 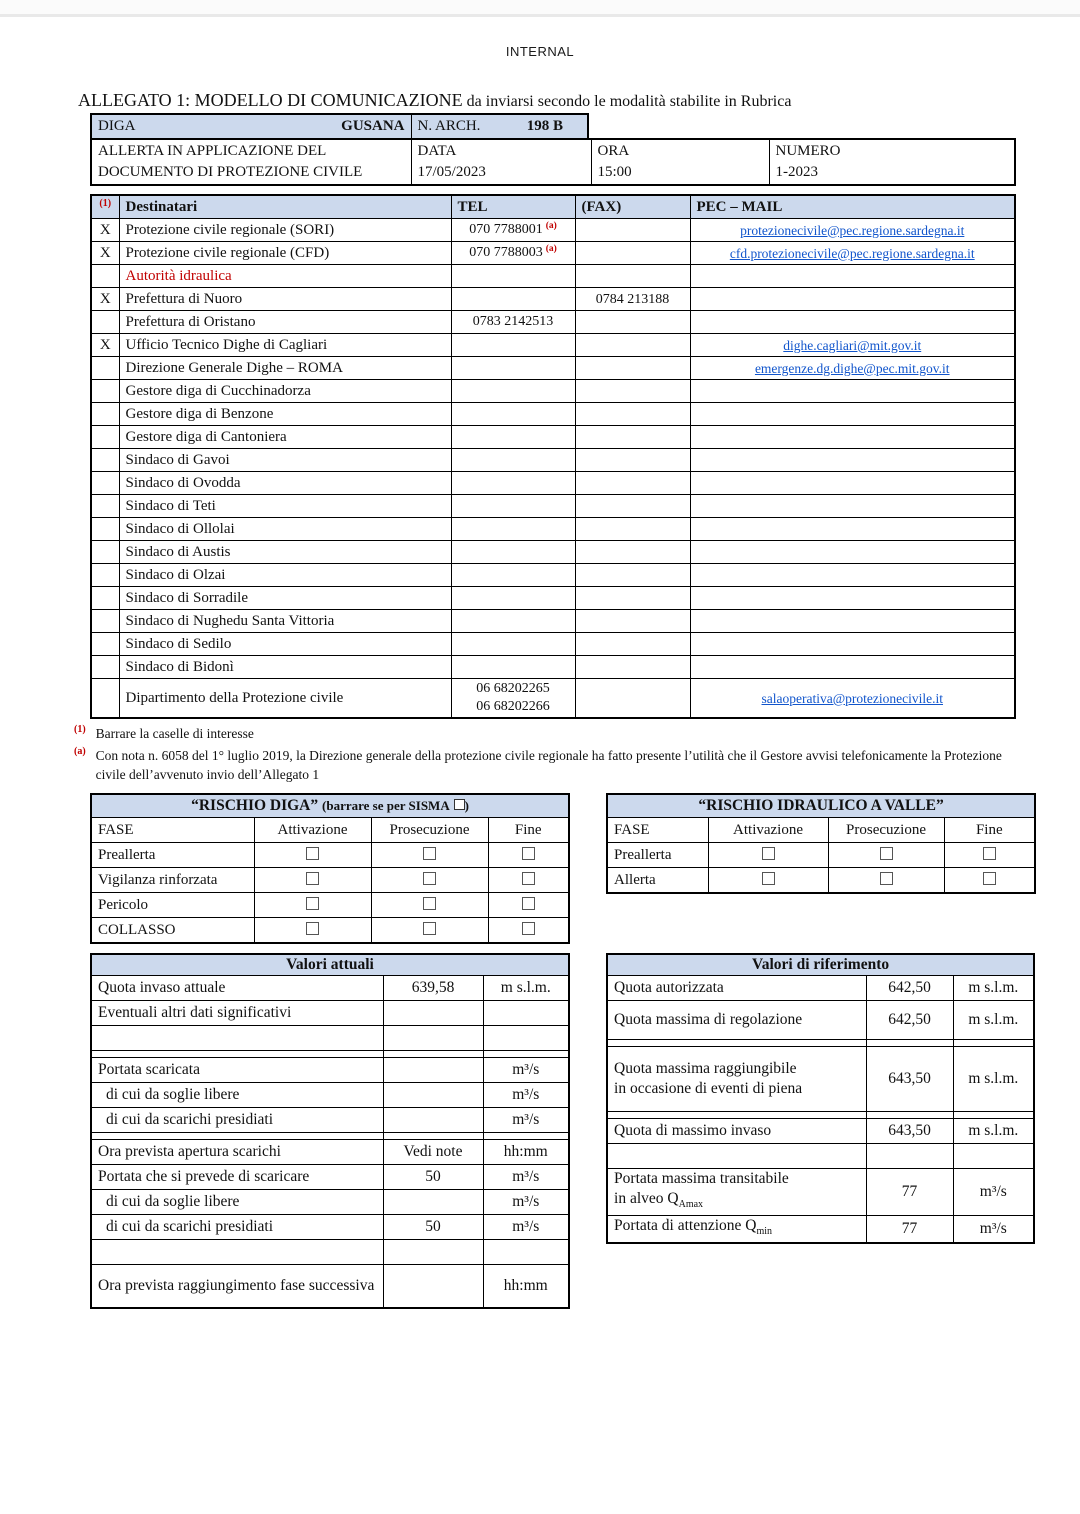 What do you see at coordinates (117, 126) in the screenshot?
I see `diga-label: DIGA` at bounding box center [117, 126].